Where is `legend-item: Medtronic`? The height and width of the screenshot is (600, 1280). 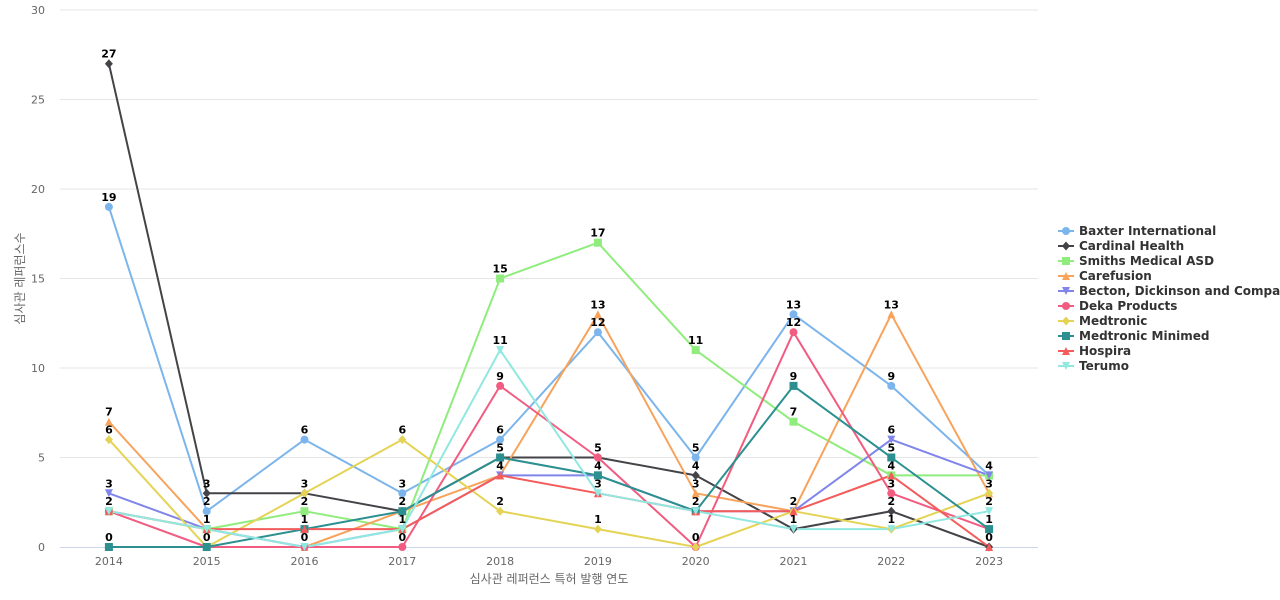
legend-item: Medtronic is located at coordinates (1102, 321).